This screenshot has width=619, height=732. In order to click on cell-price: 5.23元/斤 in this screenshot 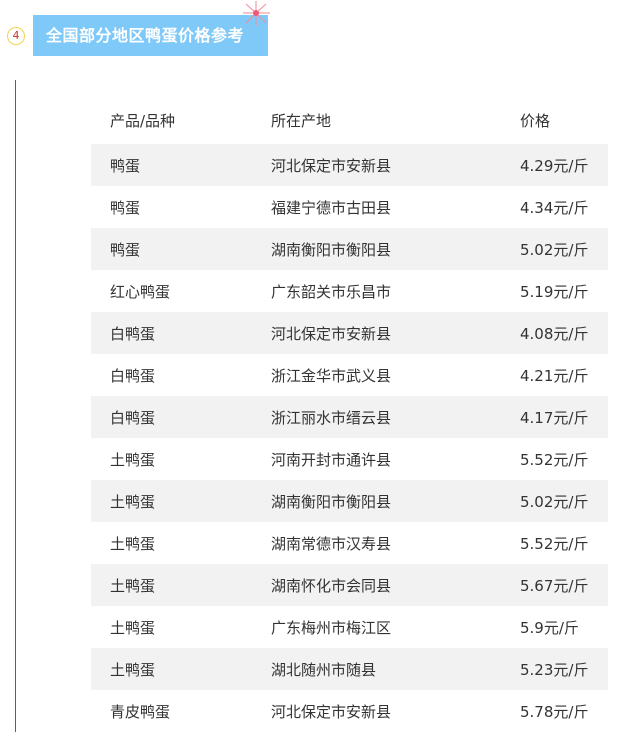, I will do `click(554, 669)`.